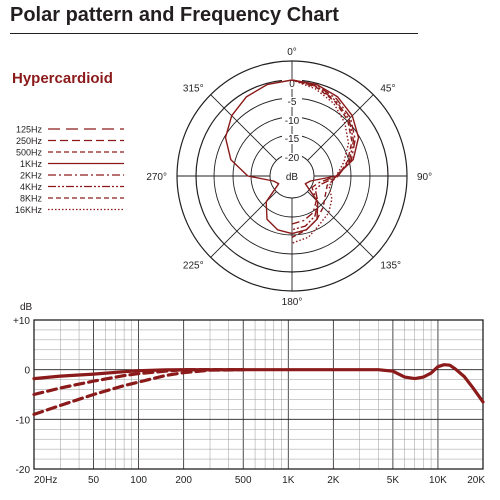 This screenshot has height=500, width=500. I want to click on polar-angle-label: 180°, so click(292, 302).